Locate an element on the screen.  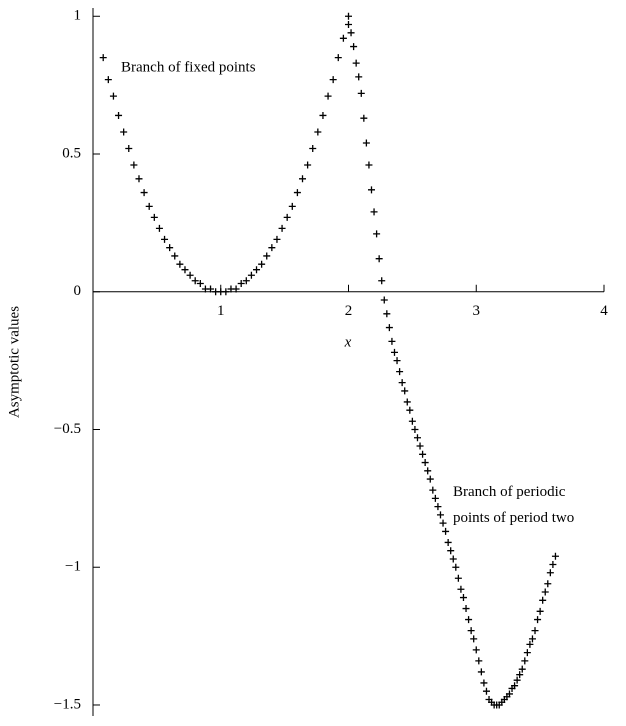
x-tick-label: 1 is located at coordinates (221, 311).